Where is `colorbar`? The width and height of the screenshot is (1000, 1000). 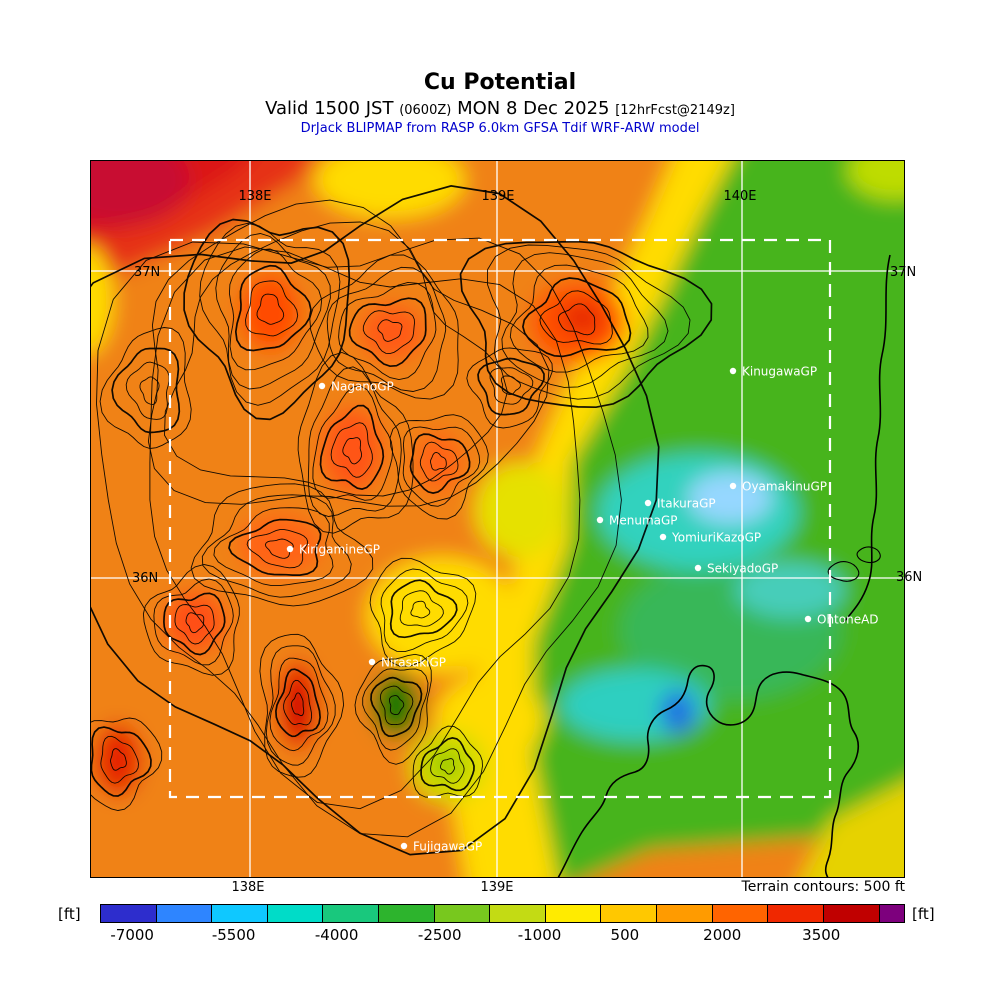
colorbar is located at coordinates (502, 913).